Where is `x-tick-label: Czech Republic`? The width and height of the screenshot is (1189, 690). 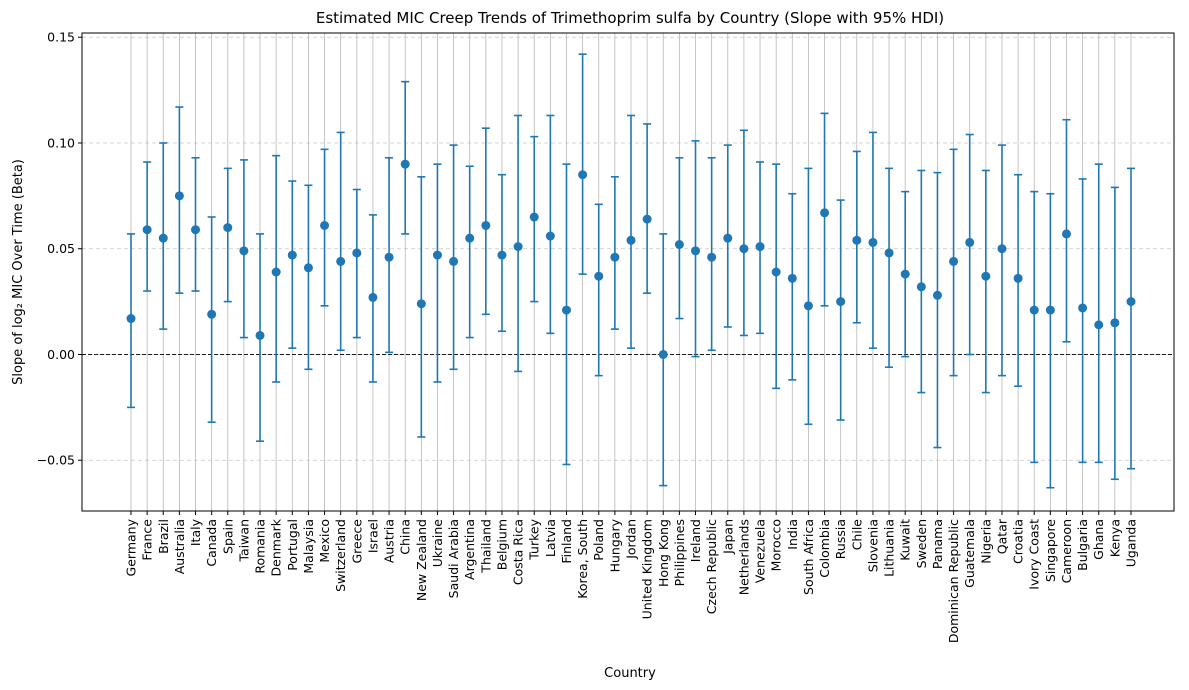
x-tick-label: Czech Republic is located at coordinates (711, 566).